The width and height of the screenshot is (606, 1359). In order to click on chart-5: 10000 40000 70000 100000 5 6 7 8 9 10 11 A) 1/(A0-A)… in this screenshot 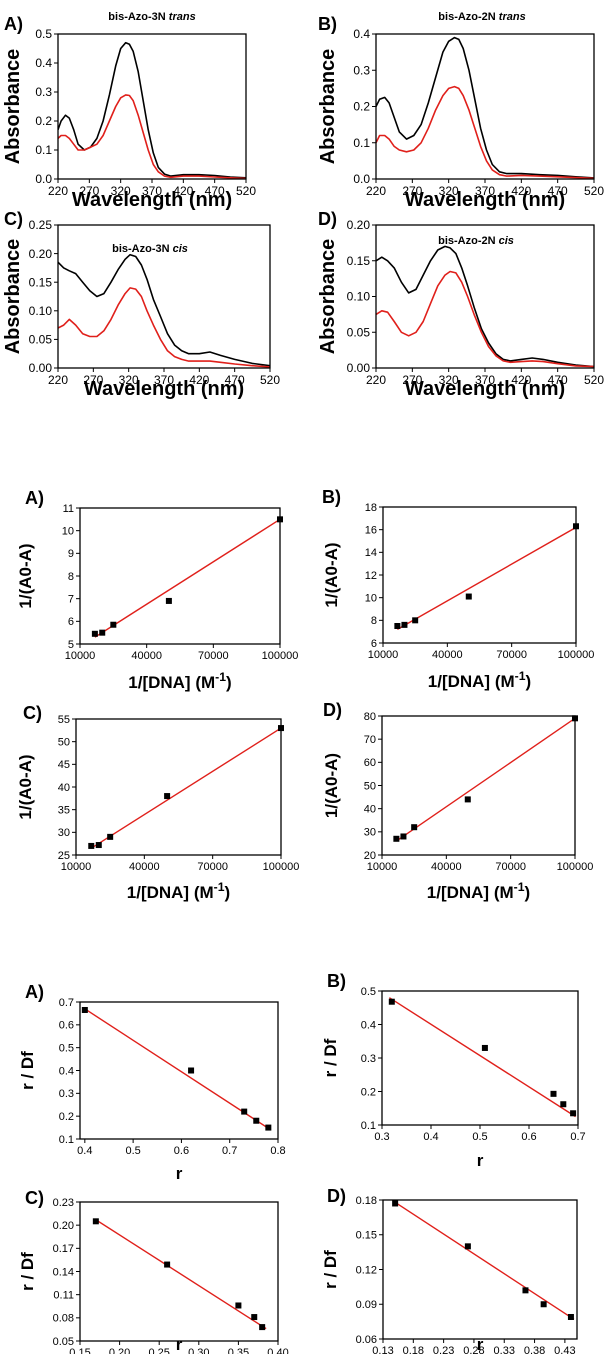, I will do `click(157, 590)`.